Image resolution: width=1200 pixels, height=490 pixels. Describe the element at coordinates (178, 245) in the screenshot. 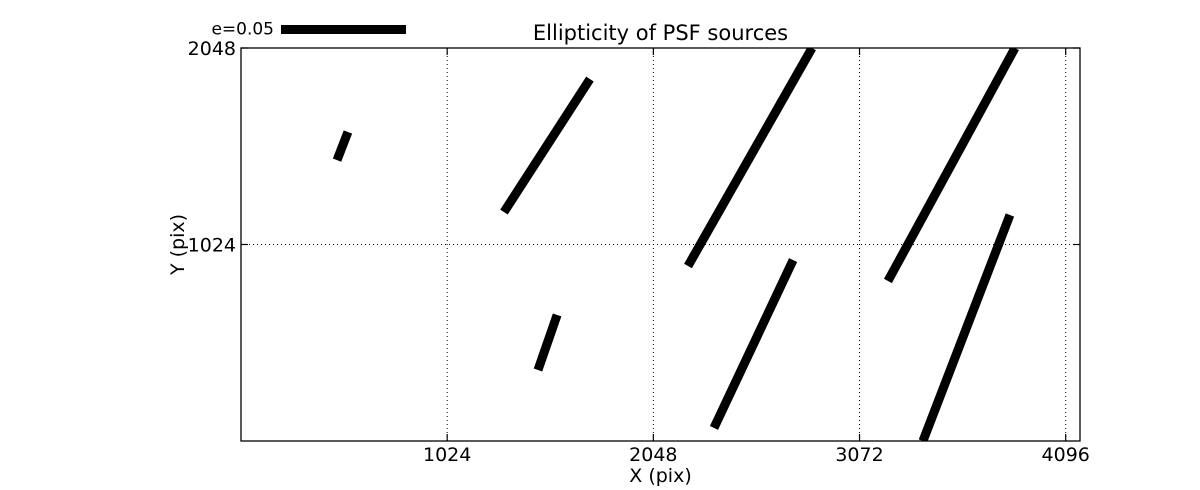

I see `y-axis-label: Y (pix)` at that location.